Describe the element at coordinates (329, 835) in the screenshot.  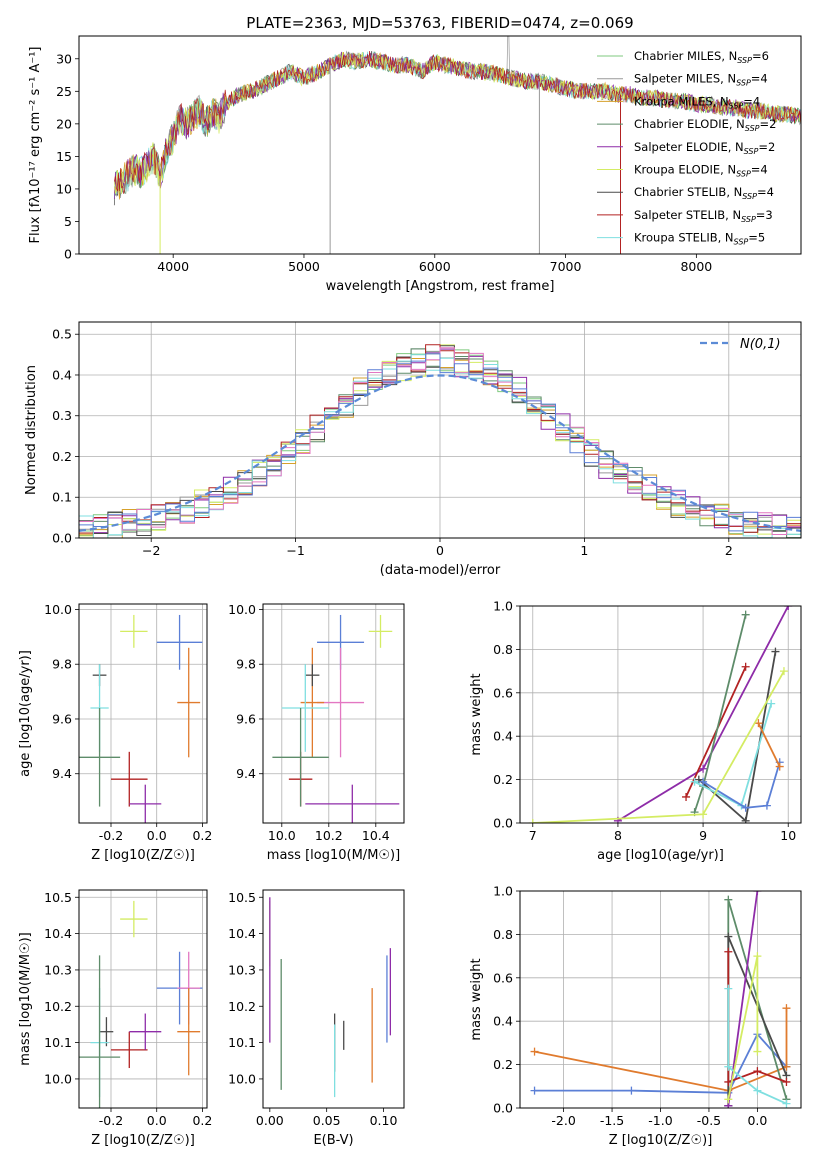
I see `x-tick-label: 10.2` at that location.